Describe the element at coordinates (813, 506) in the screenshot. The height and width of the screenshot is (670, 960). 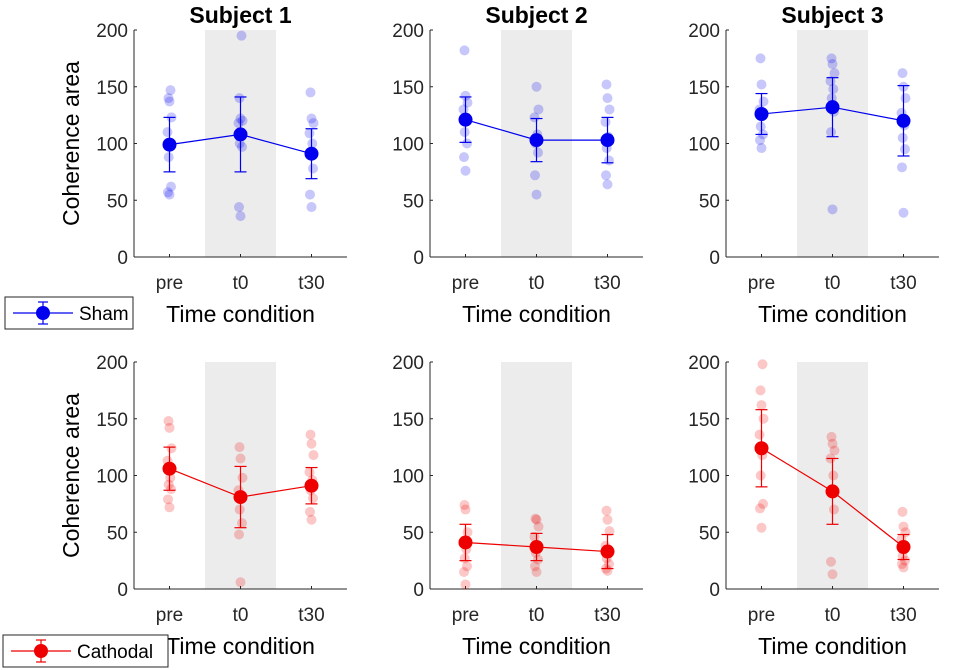
I see `subplot-cathodal-3: 0 50 100 150 200 pre t0 t30 Time condition` at that location.